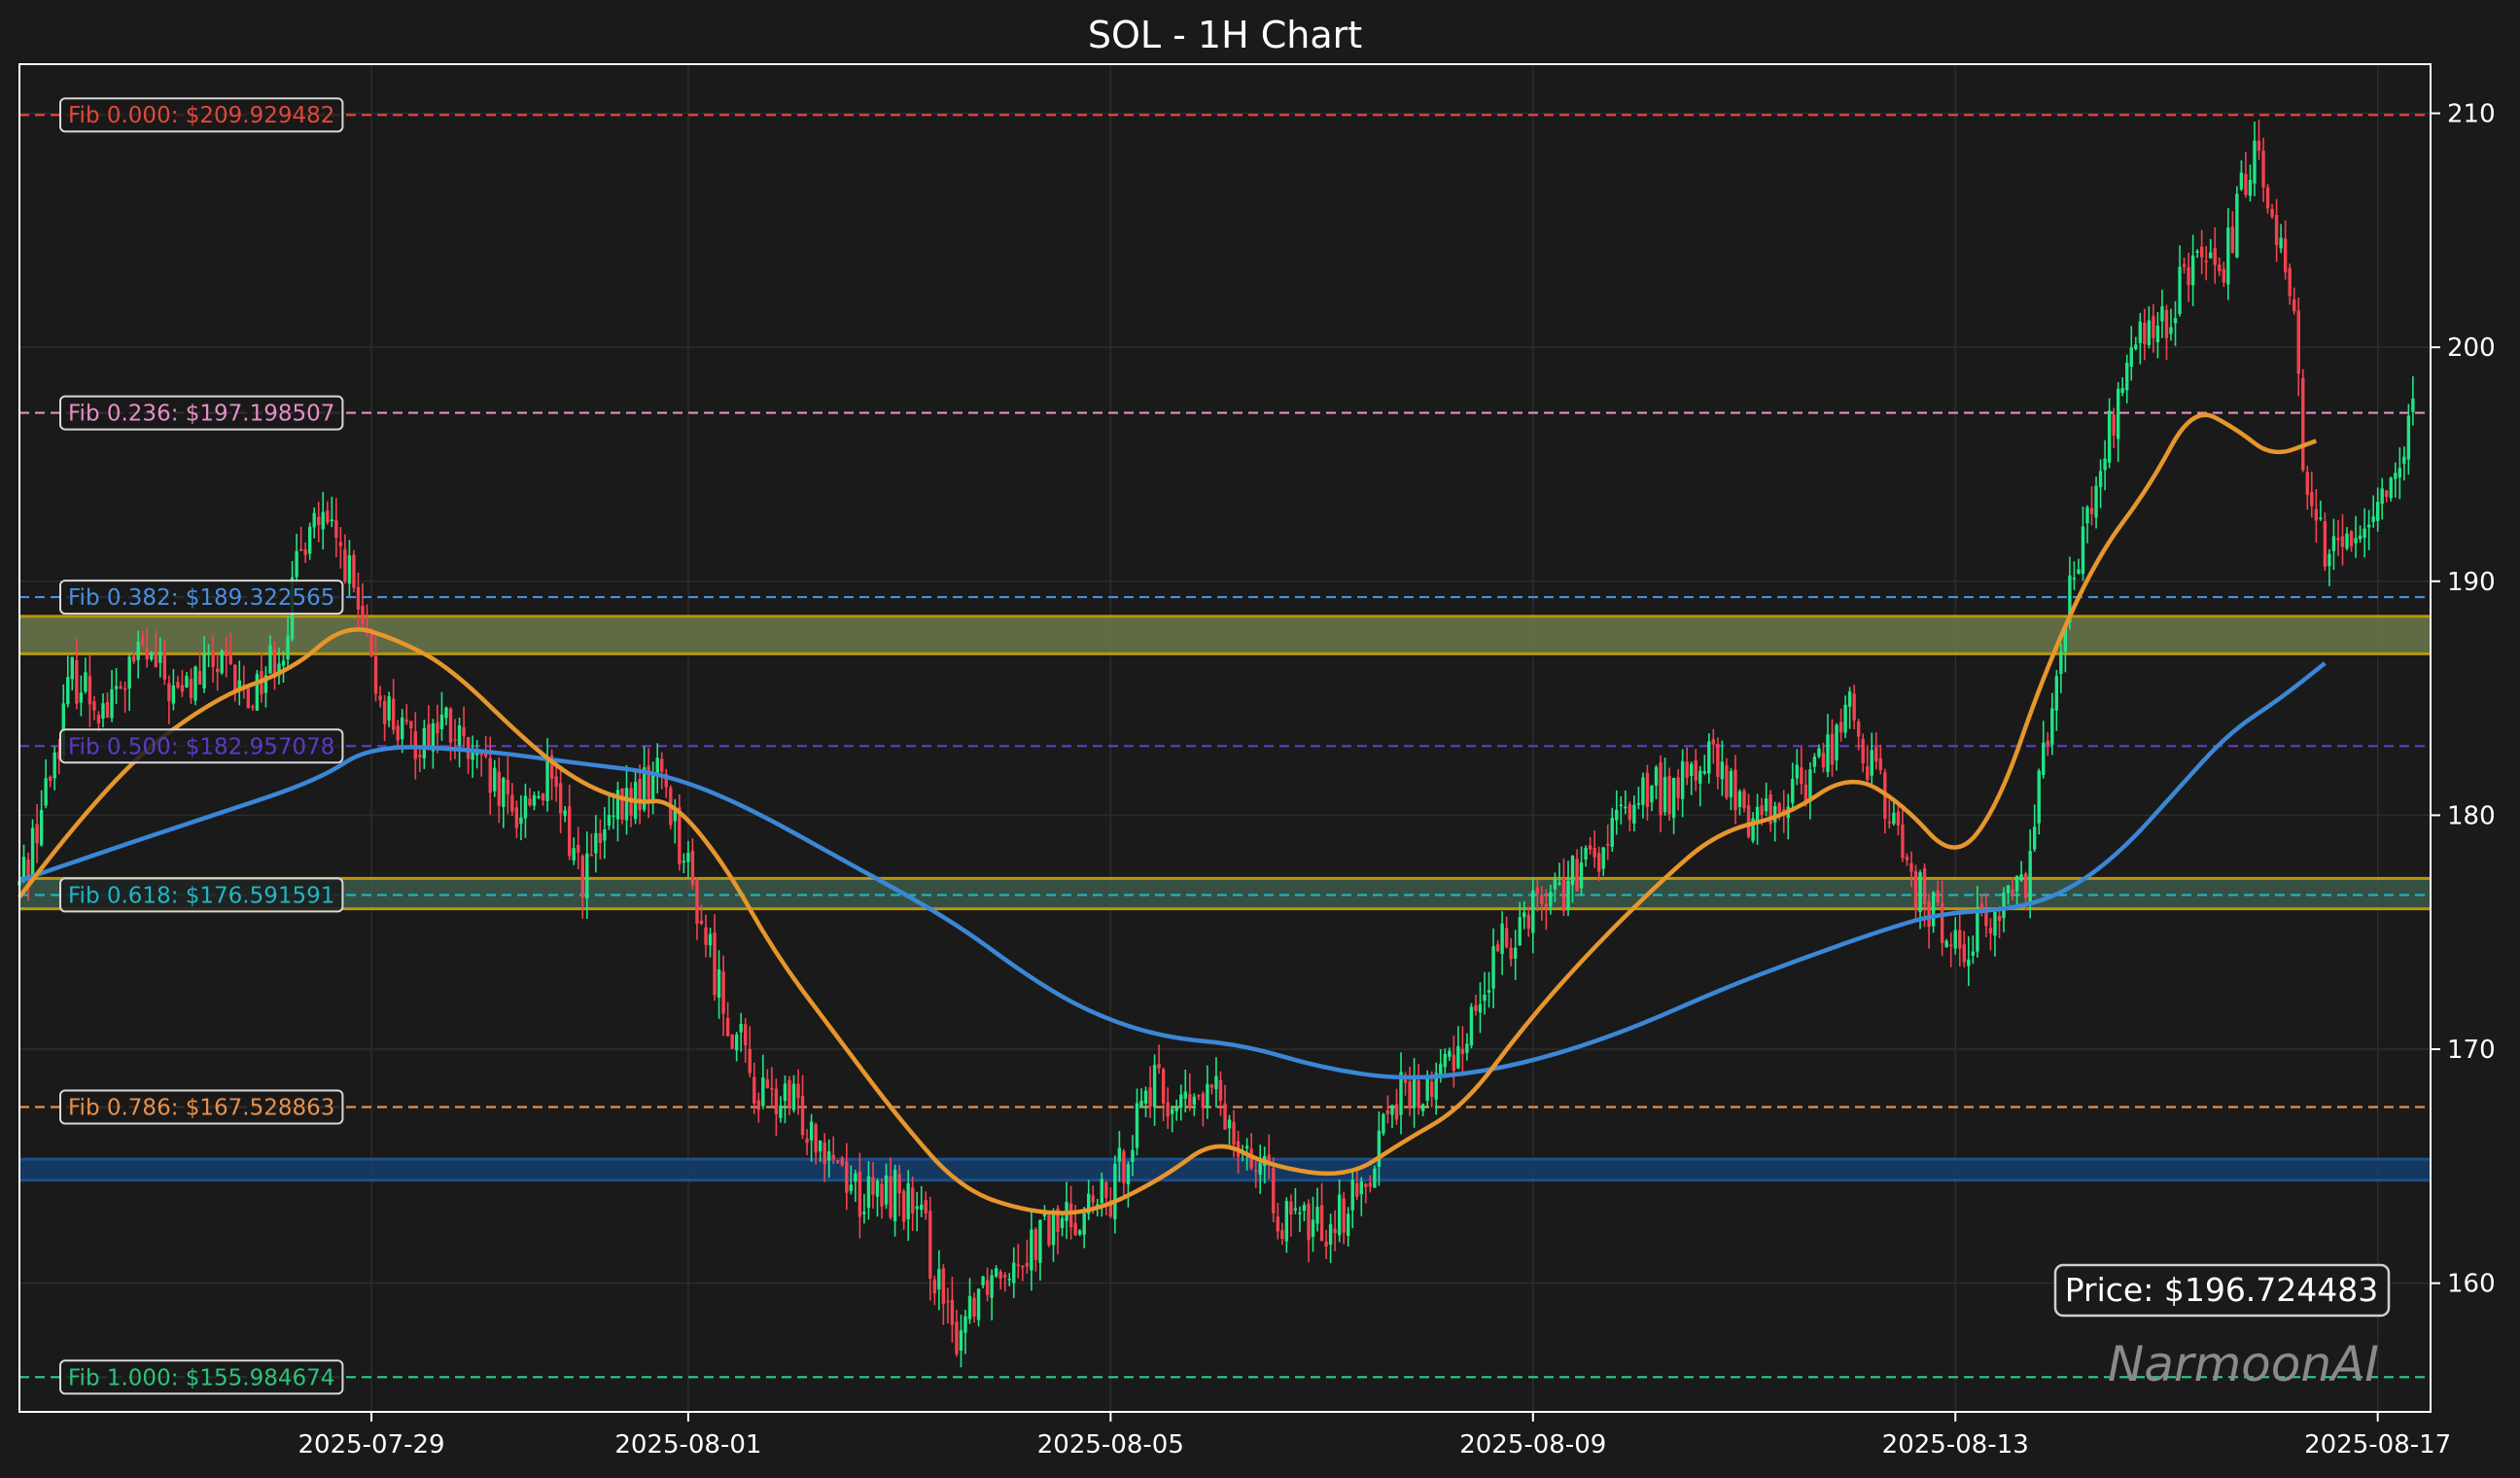  I want to click on fib-label: Fib 0.786: $167.528863, so click(201, 1107).